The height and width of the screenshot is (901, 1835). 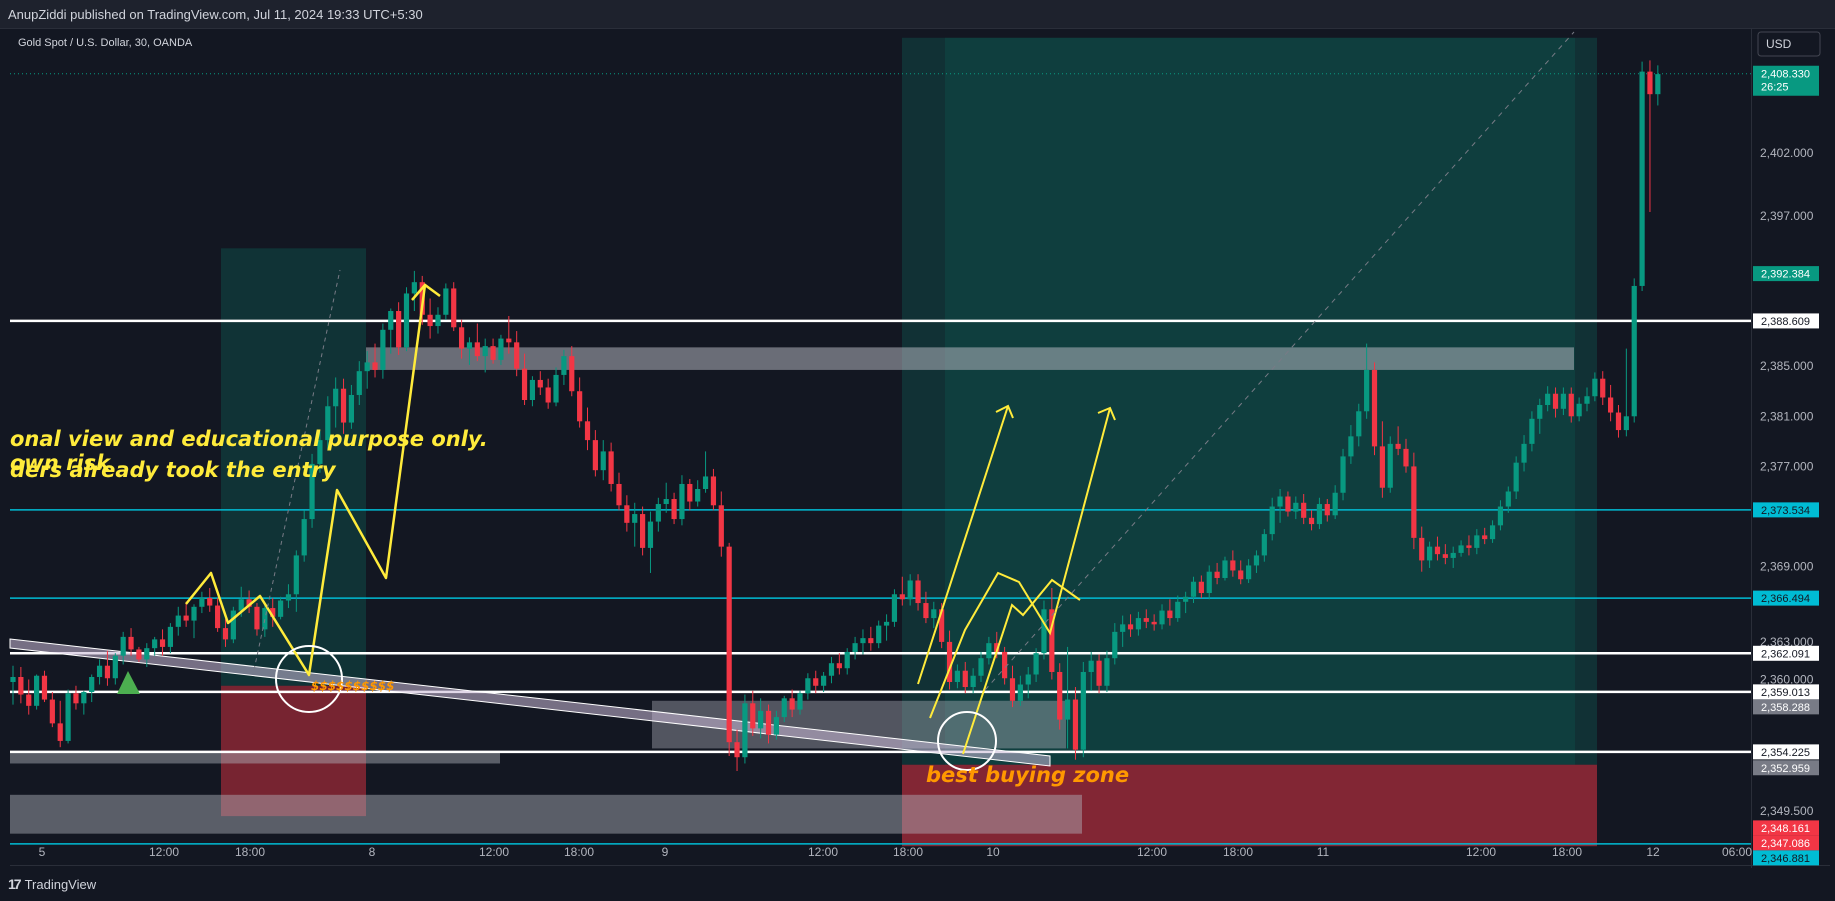 What do you see at coordinates (1789, 44) in the screenshot?
I see `currency-button` at bounding box center [1789, 44].